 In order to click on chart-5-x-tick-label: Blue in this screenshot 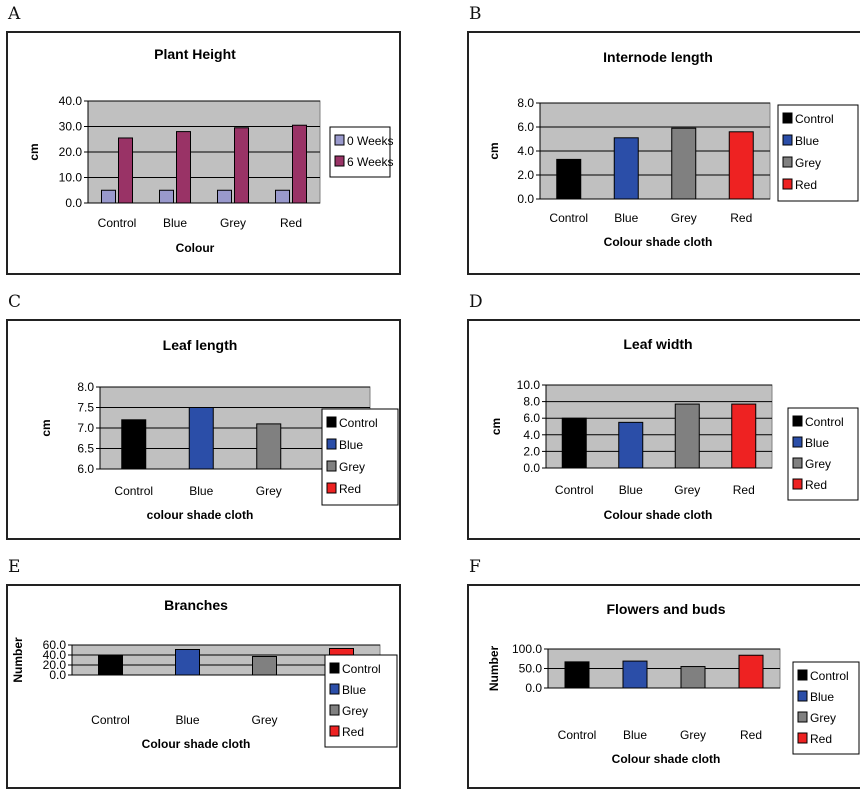, I will do `click(187, 720)`.